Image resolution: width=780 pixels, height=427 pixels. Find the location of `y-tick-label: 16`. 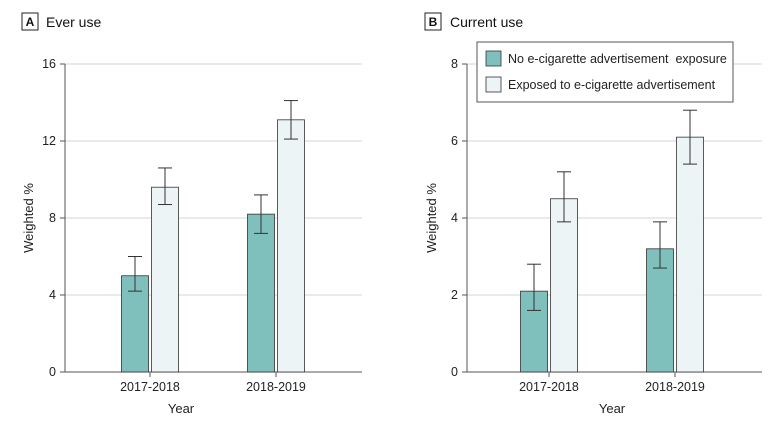

y-tick-label: 16 is located at coordinates (49, 64).